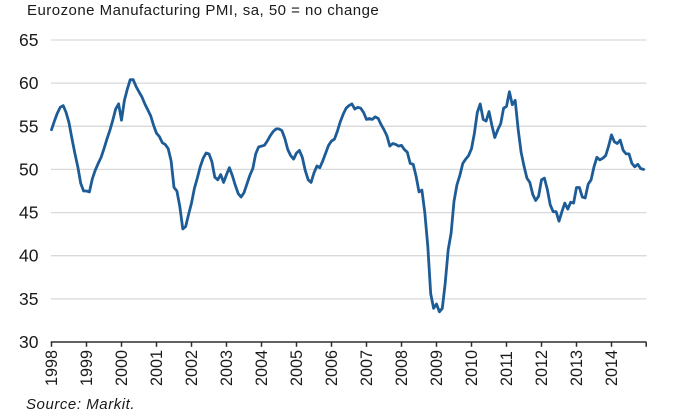 This screenshot has width=680, height=417. Describe the element at coordinates (28, 299) in the screenshot. I see `svg-text: 35` at that location.